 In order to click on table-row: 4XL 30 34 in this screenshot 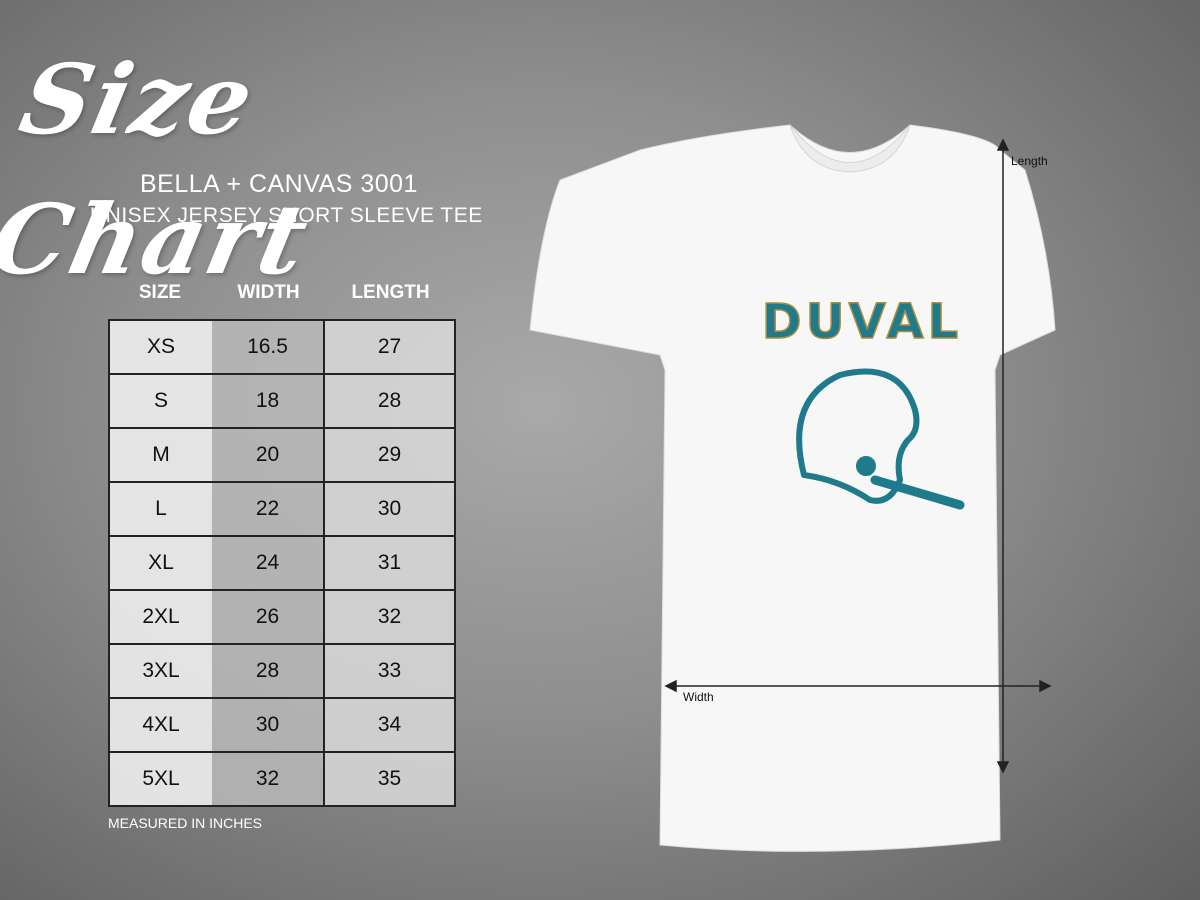, I will do `click(282, 725)`.